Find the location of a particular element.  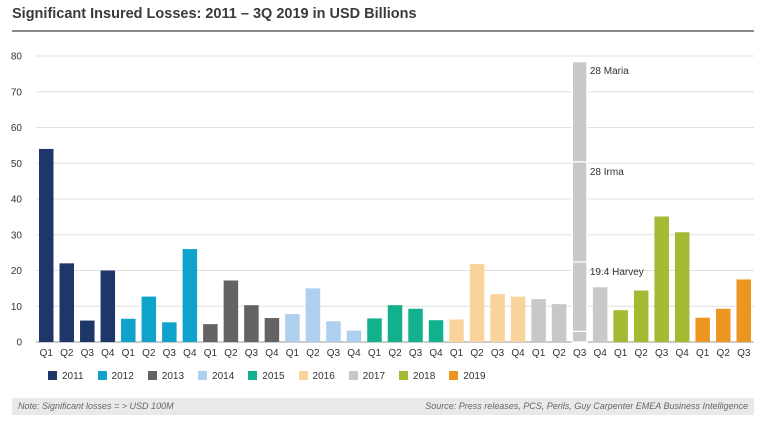

y-tick-label: 0 is located at coordinates (19, 343).